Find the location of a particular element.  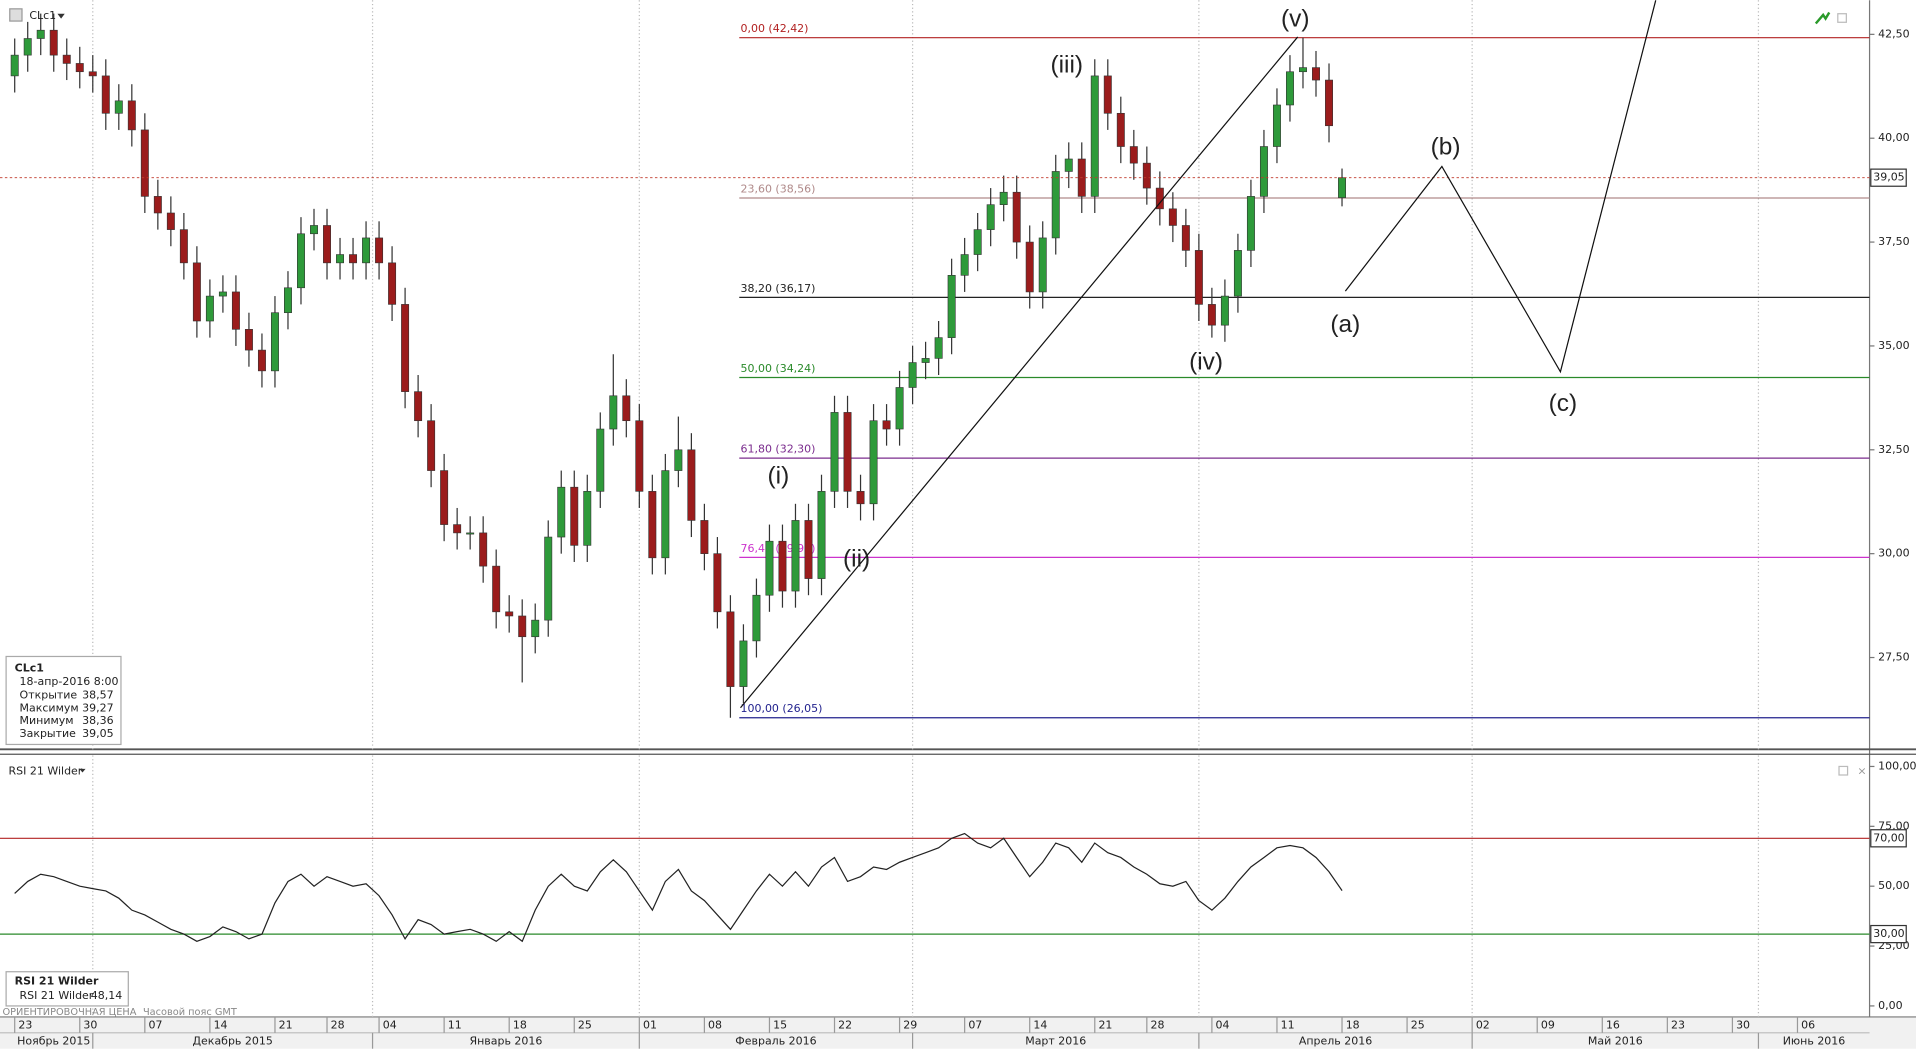

y-tick-label: 75,00 is located at coordinates (1893, 825).